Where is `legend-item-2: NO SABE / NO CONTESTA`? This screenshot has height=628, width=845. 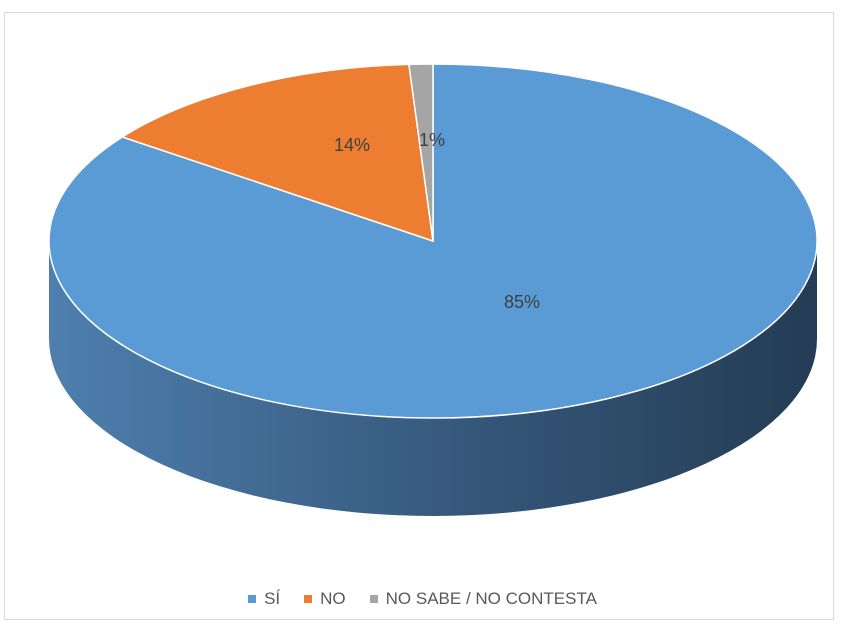
legend-item-2: NO SABE / NO CONTESTA is located at coordinates (483, 599).